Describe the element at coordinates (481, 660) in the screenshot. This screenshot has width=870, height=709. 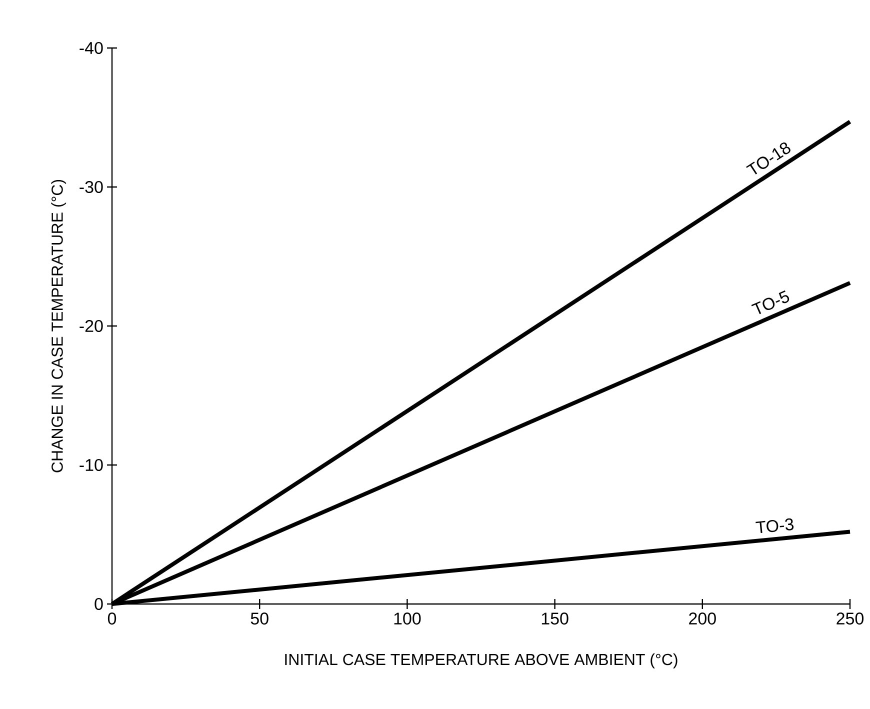
I see `x-axis-title: INITIAL CASE TEMPERATURE ABOVE AMBIENT (°C)` at that location.